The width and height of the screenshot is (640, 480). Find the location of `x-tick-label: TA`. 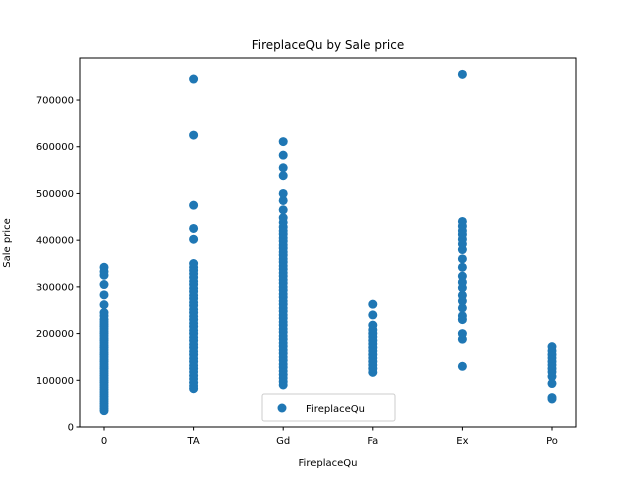

x-tick-label: TA is located at coordinates (193, 441).